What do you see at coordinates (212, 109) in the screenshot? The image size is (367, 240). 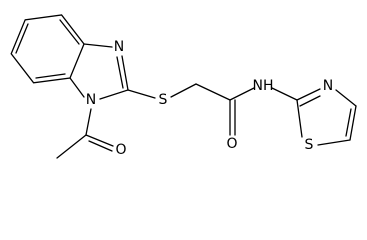 I see `linker-chain` at bounding box center [212, 109].